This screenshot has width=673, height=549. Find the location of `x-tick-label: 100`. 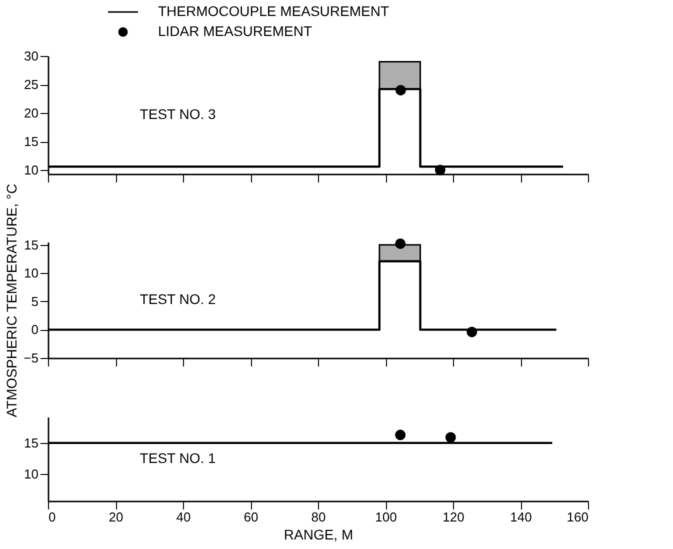

x-tick-label: 100 is located at coordinates (386, 517).